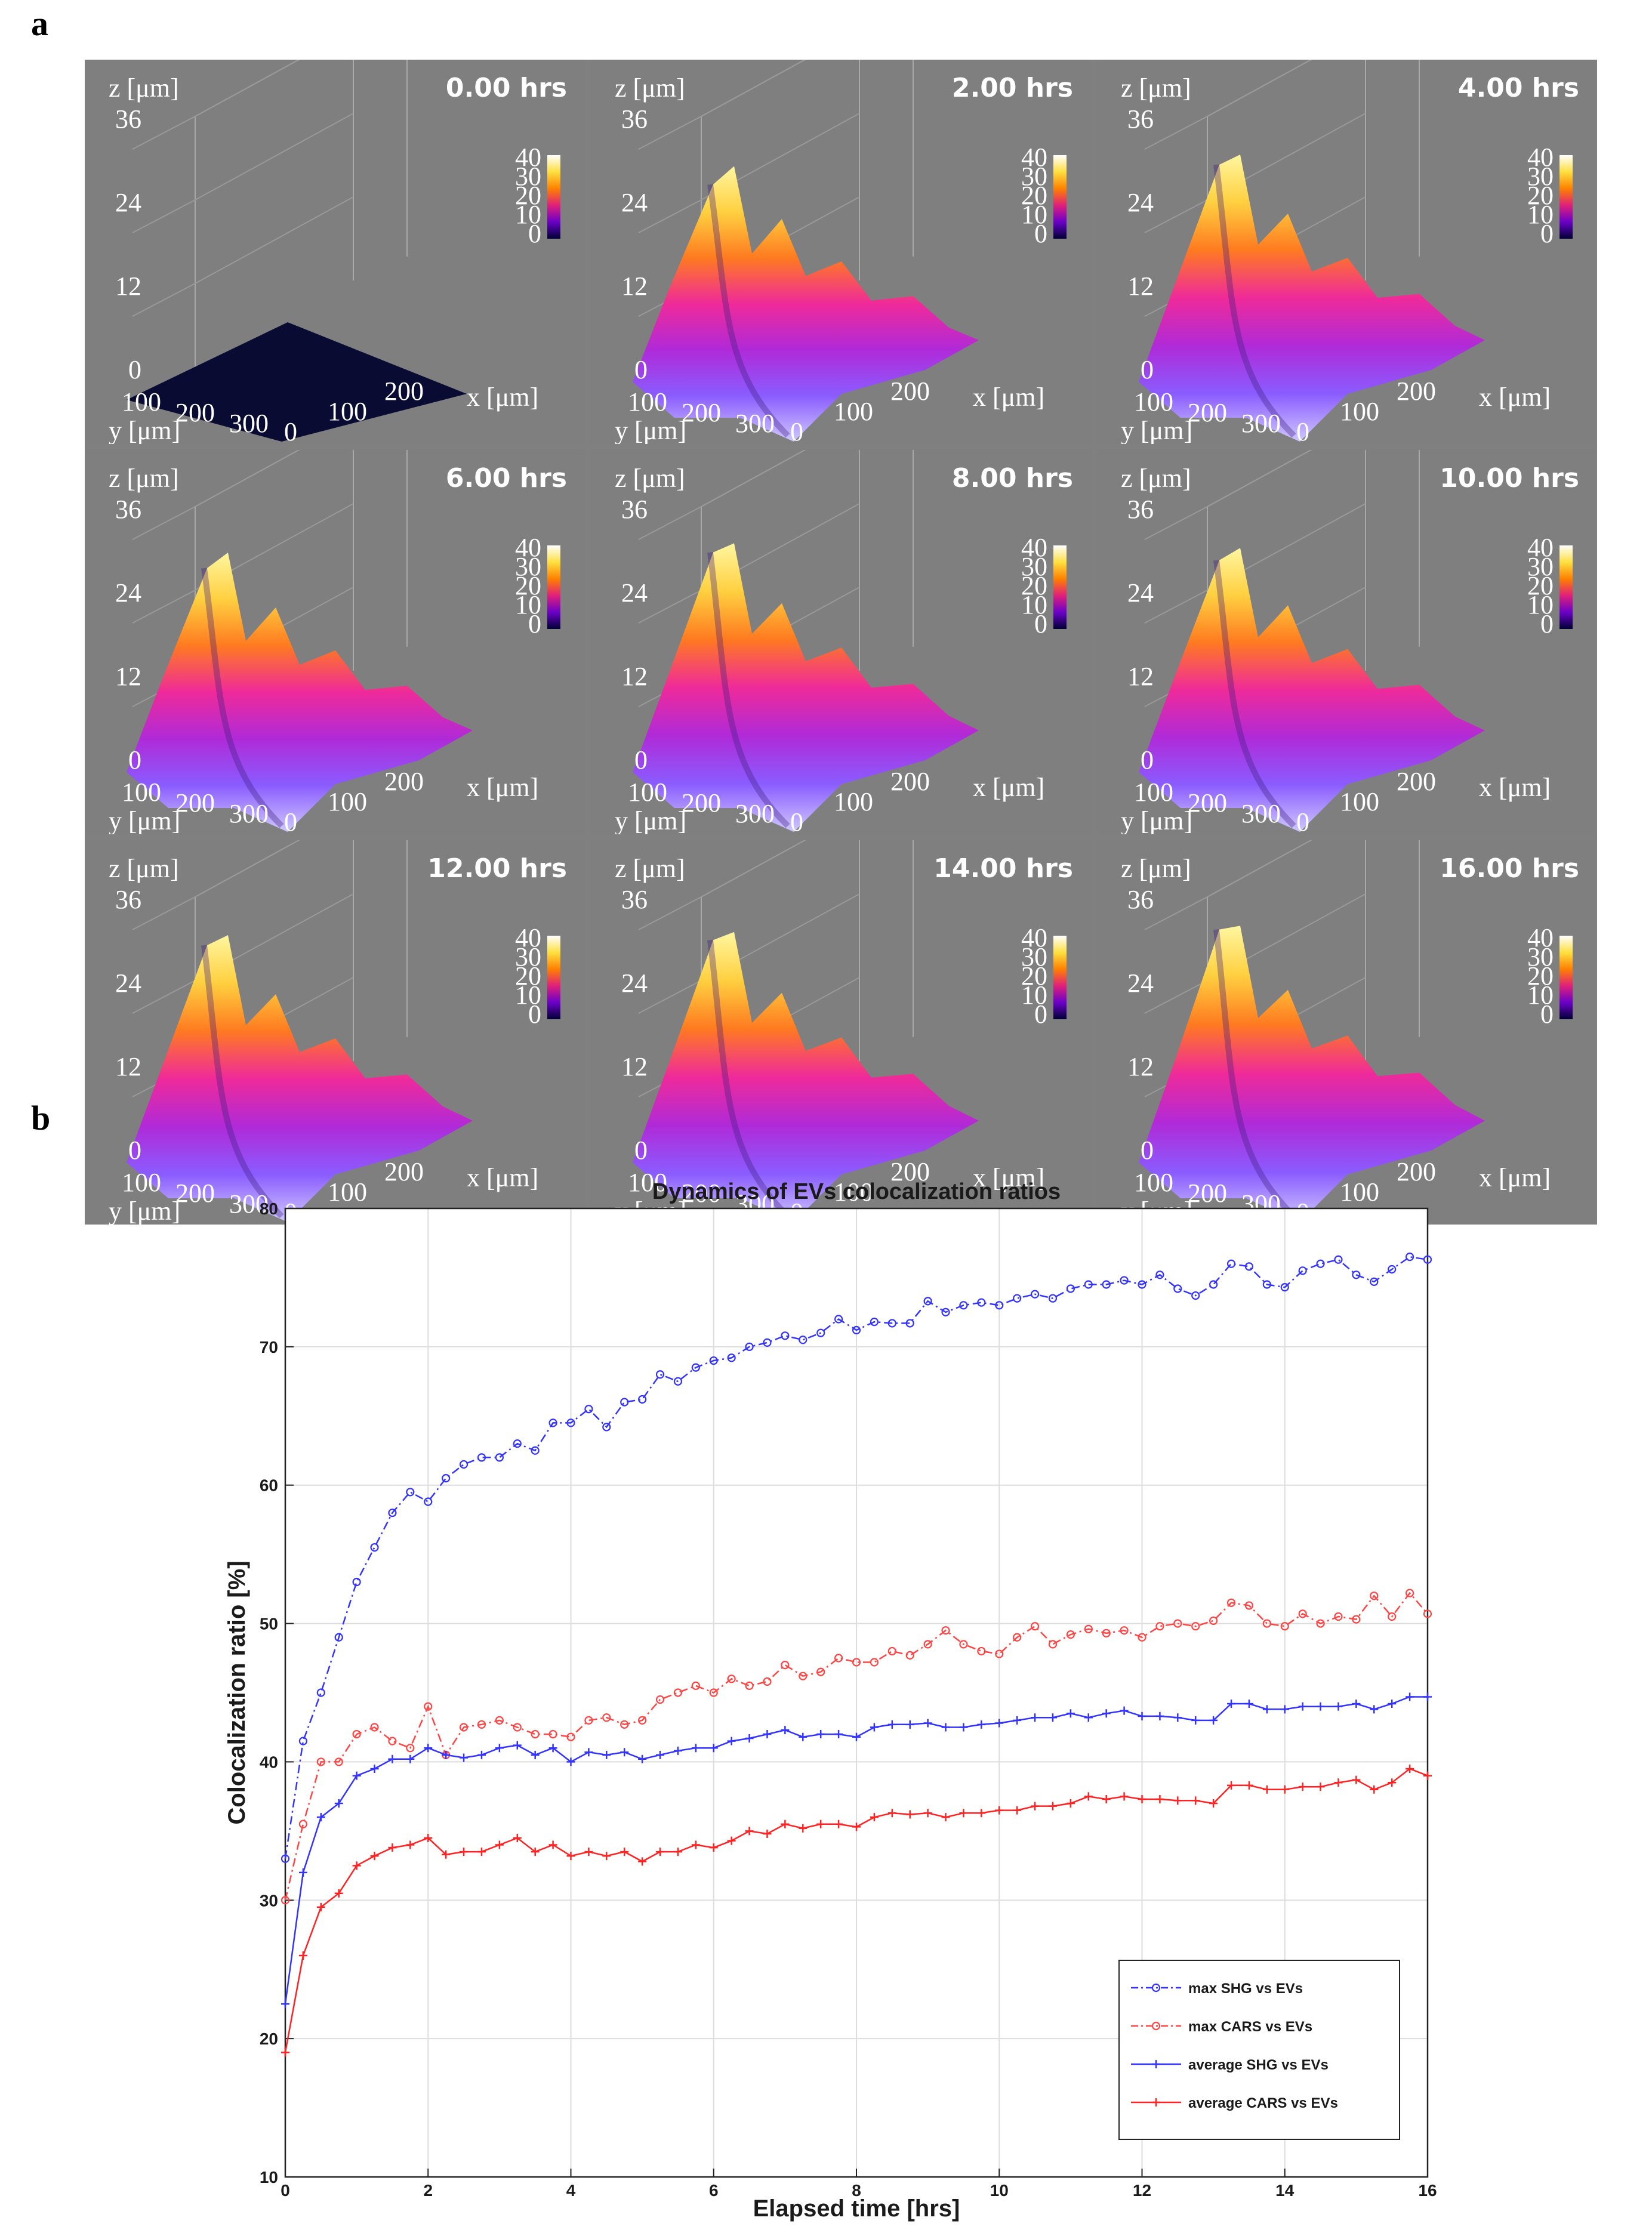 The height and width of the screenshot is (2239, 1652). I want to click on z-tick-label: 12, so click(128, 286).